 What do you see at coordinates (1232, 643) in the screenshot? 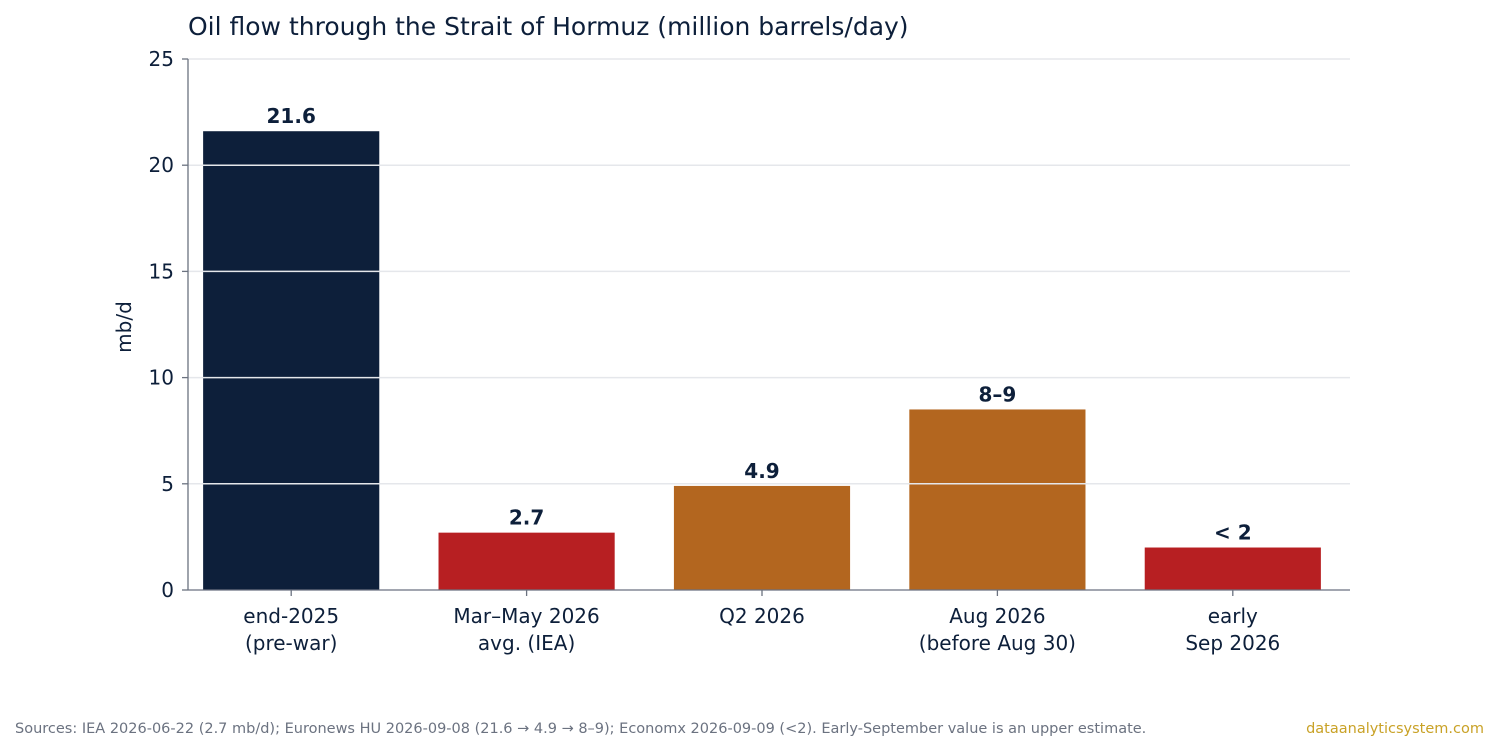
I see `x-tick-label-4-1: Sep 2026` at bounding box center [1232, 643].